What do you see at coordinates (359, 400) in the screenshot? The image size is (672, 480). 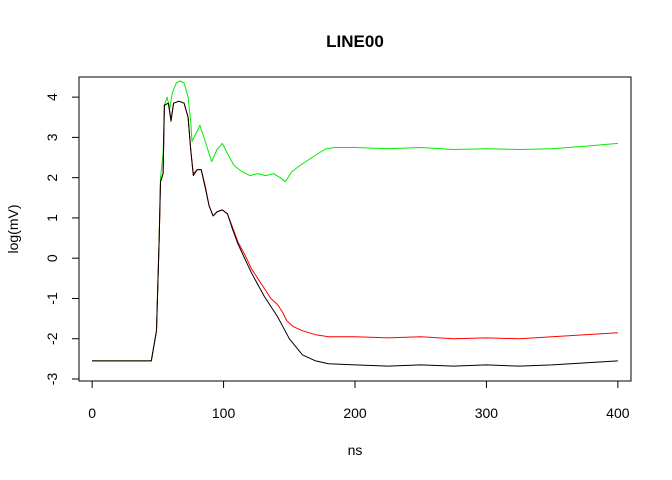 I see `x-axis: 0 100 200 300 400` at bounding box center [359, 400].